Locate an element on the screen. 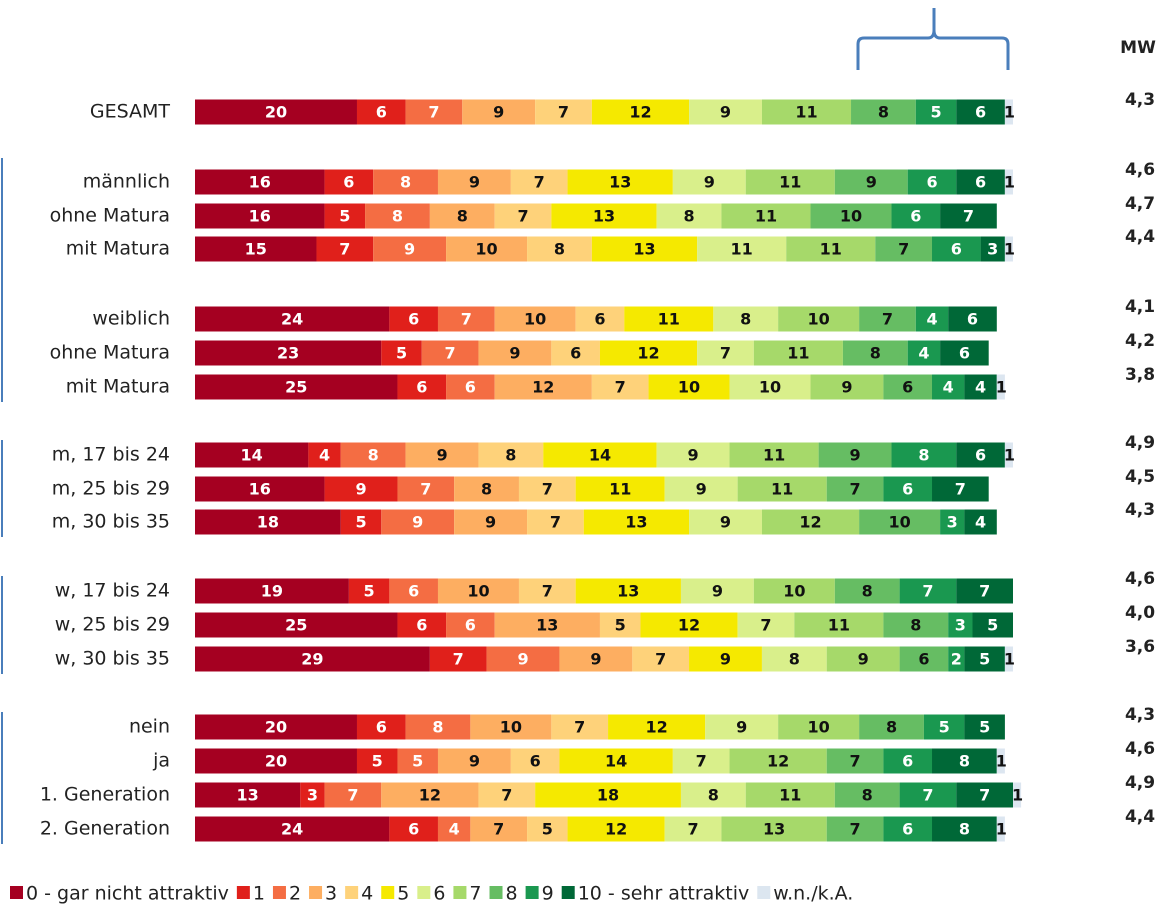  data-label: 2 is located at coordinates (956, 659).